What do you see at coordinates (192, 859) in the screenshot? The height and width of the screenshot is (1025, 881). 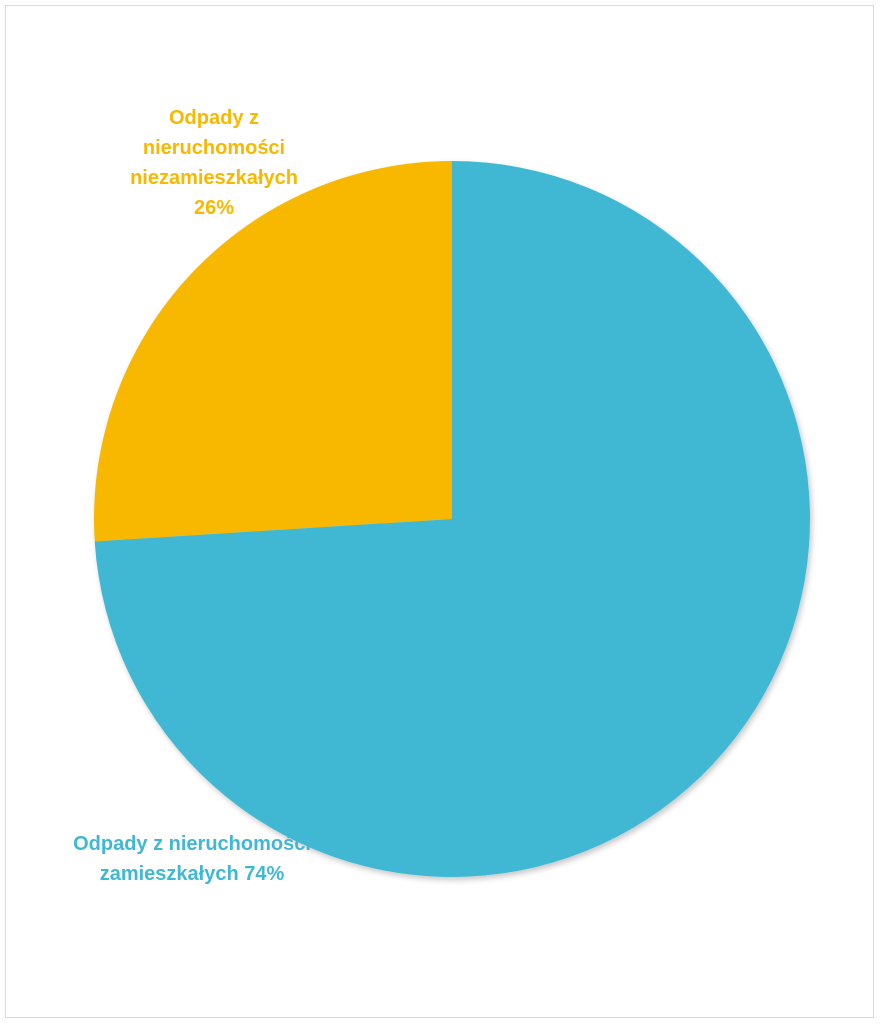 I see `pie-label-residential: Odpady z nieruchomości zamieszkałych 74%` at bounding box center [192, 859].